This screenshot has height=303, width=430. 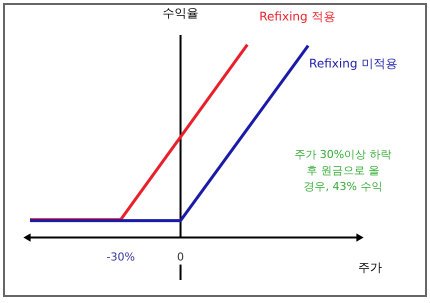 What do you see at coordinates (180, 257) in the screenshot?
I see `x-tick-label: 0` at bounding box center [180, 257].